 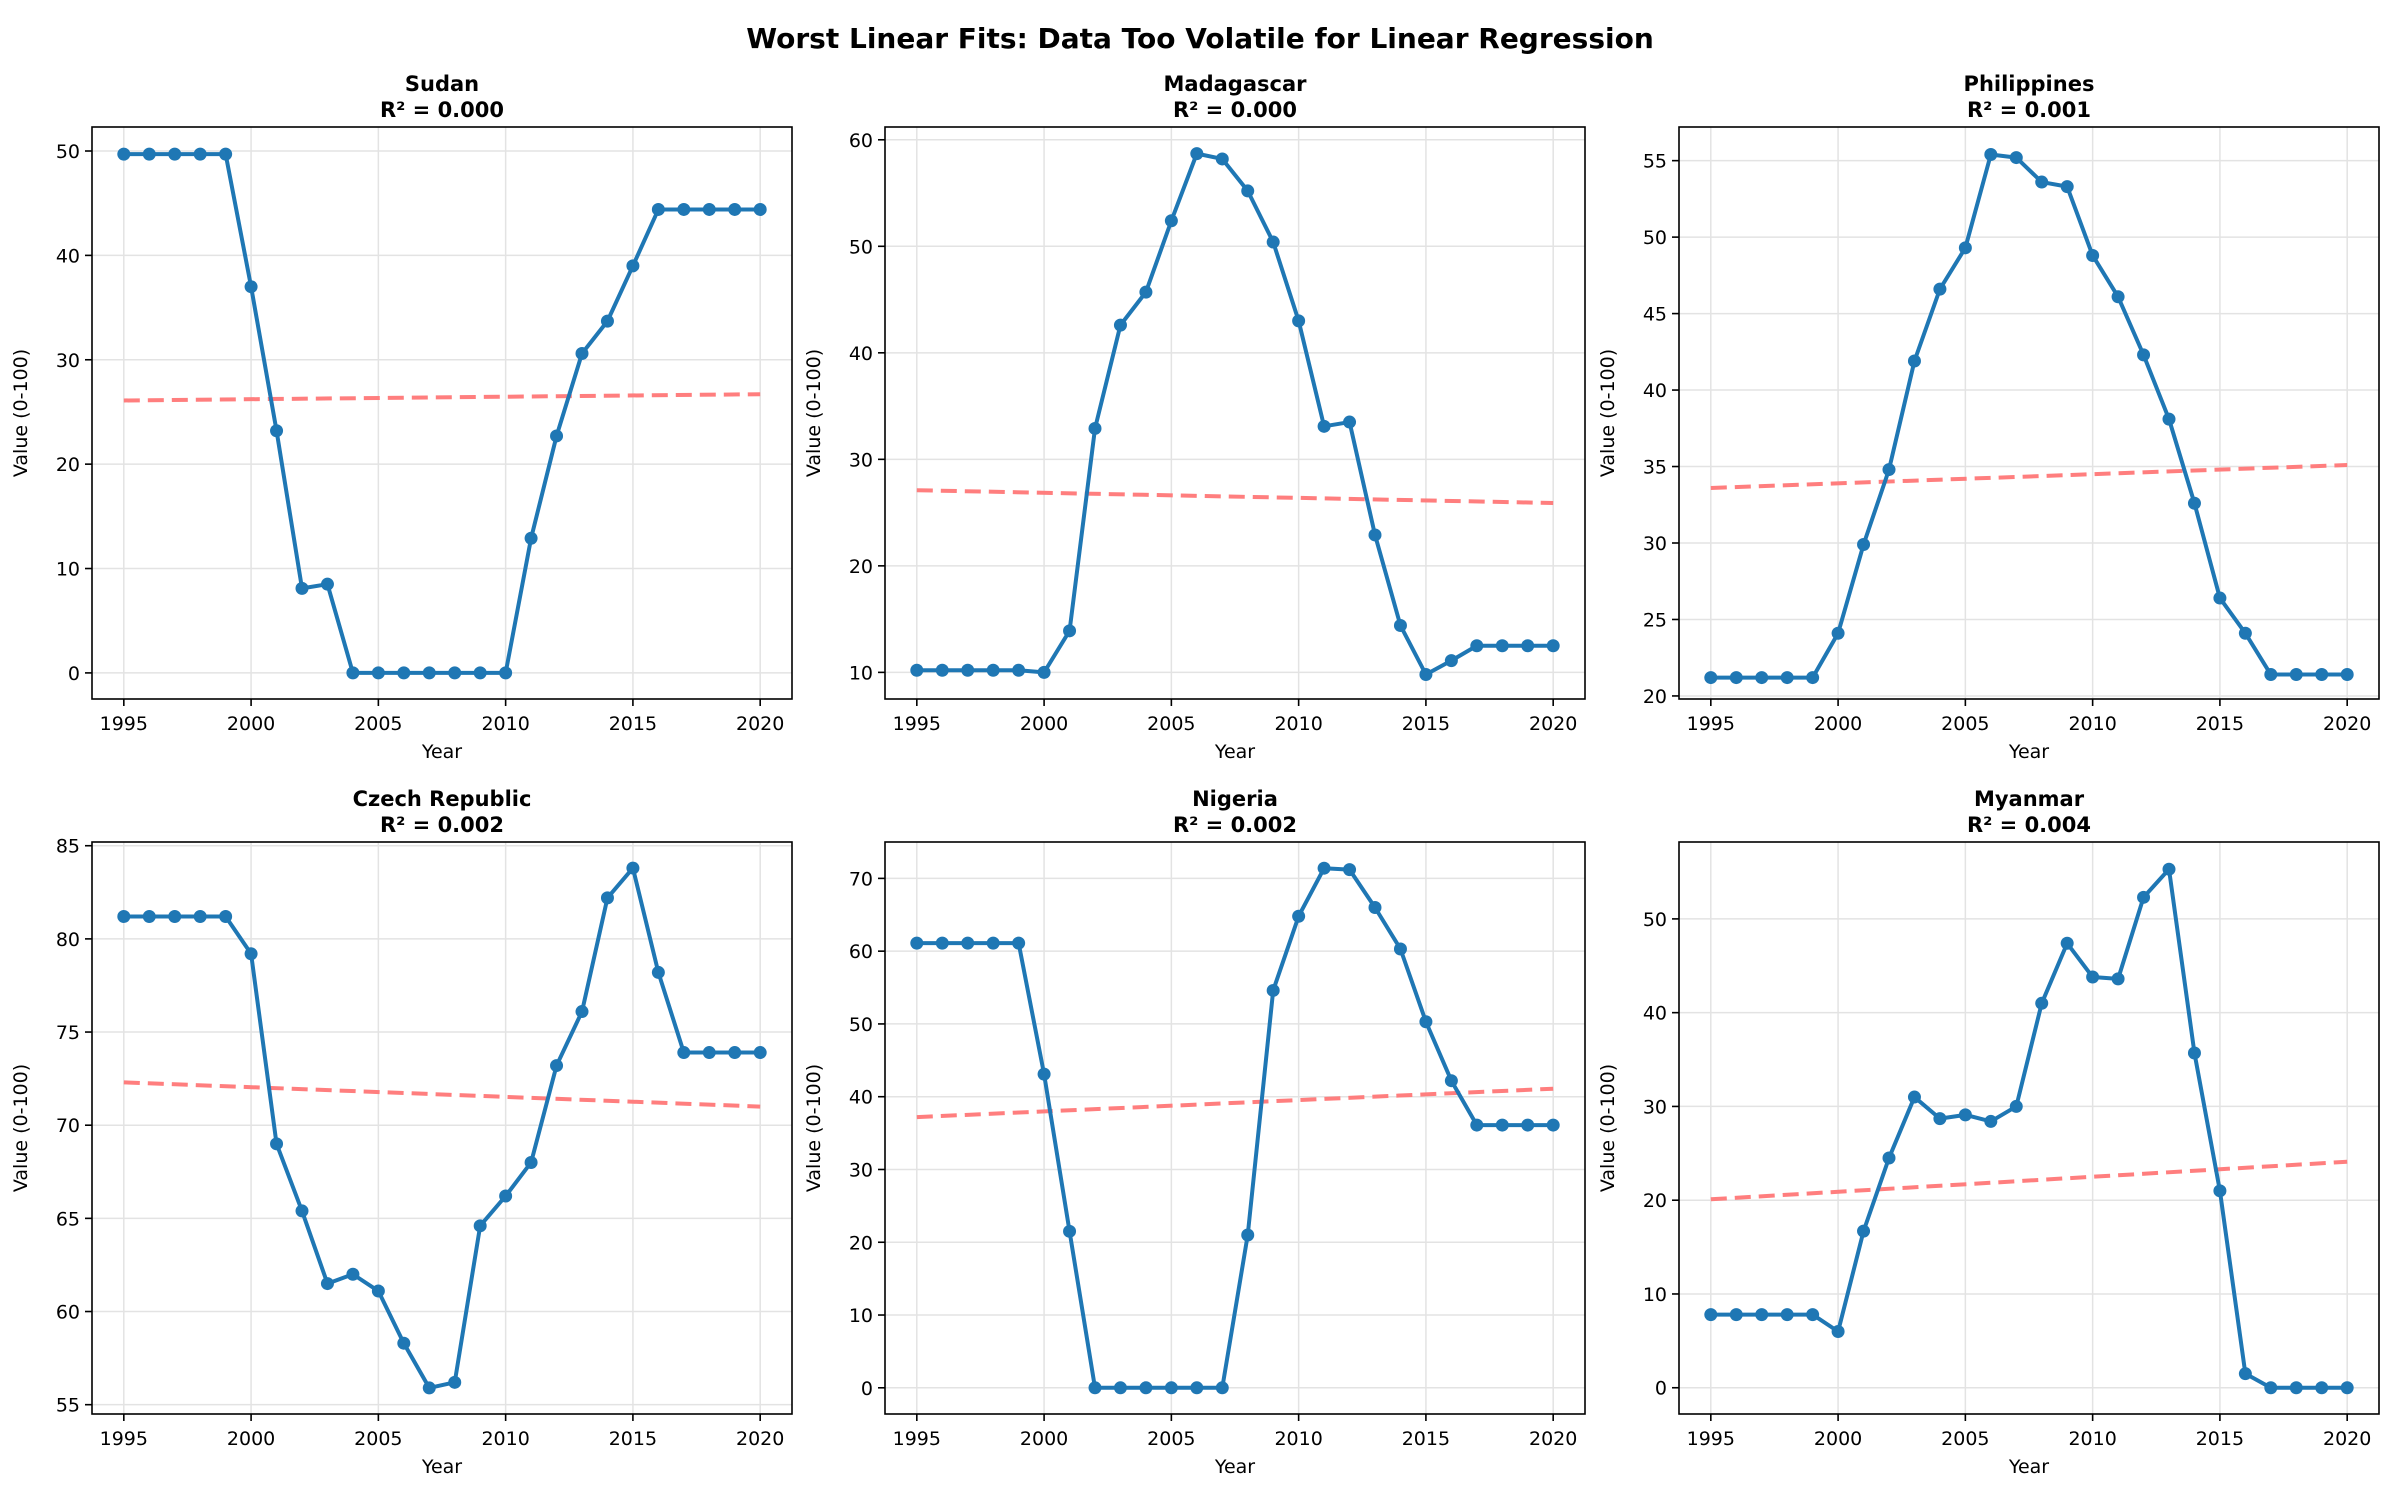 What do you see at coordinates (861, 247) in the screenshot?
I see `y-tick-label: 50` at bounding box center [861, 247].